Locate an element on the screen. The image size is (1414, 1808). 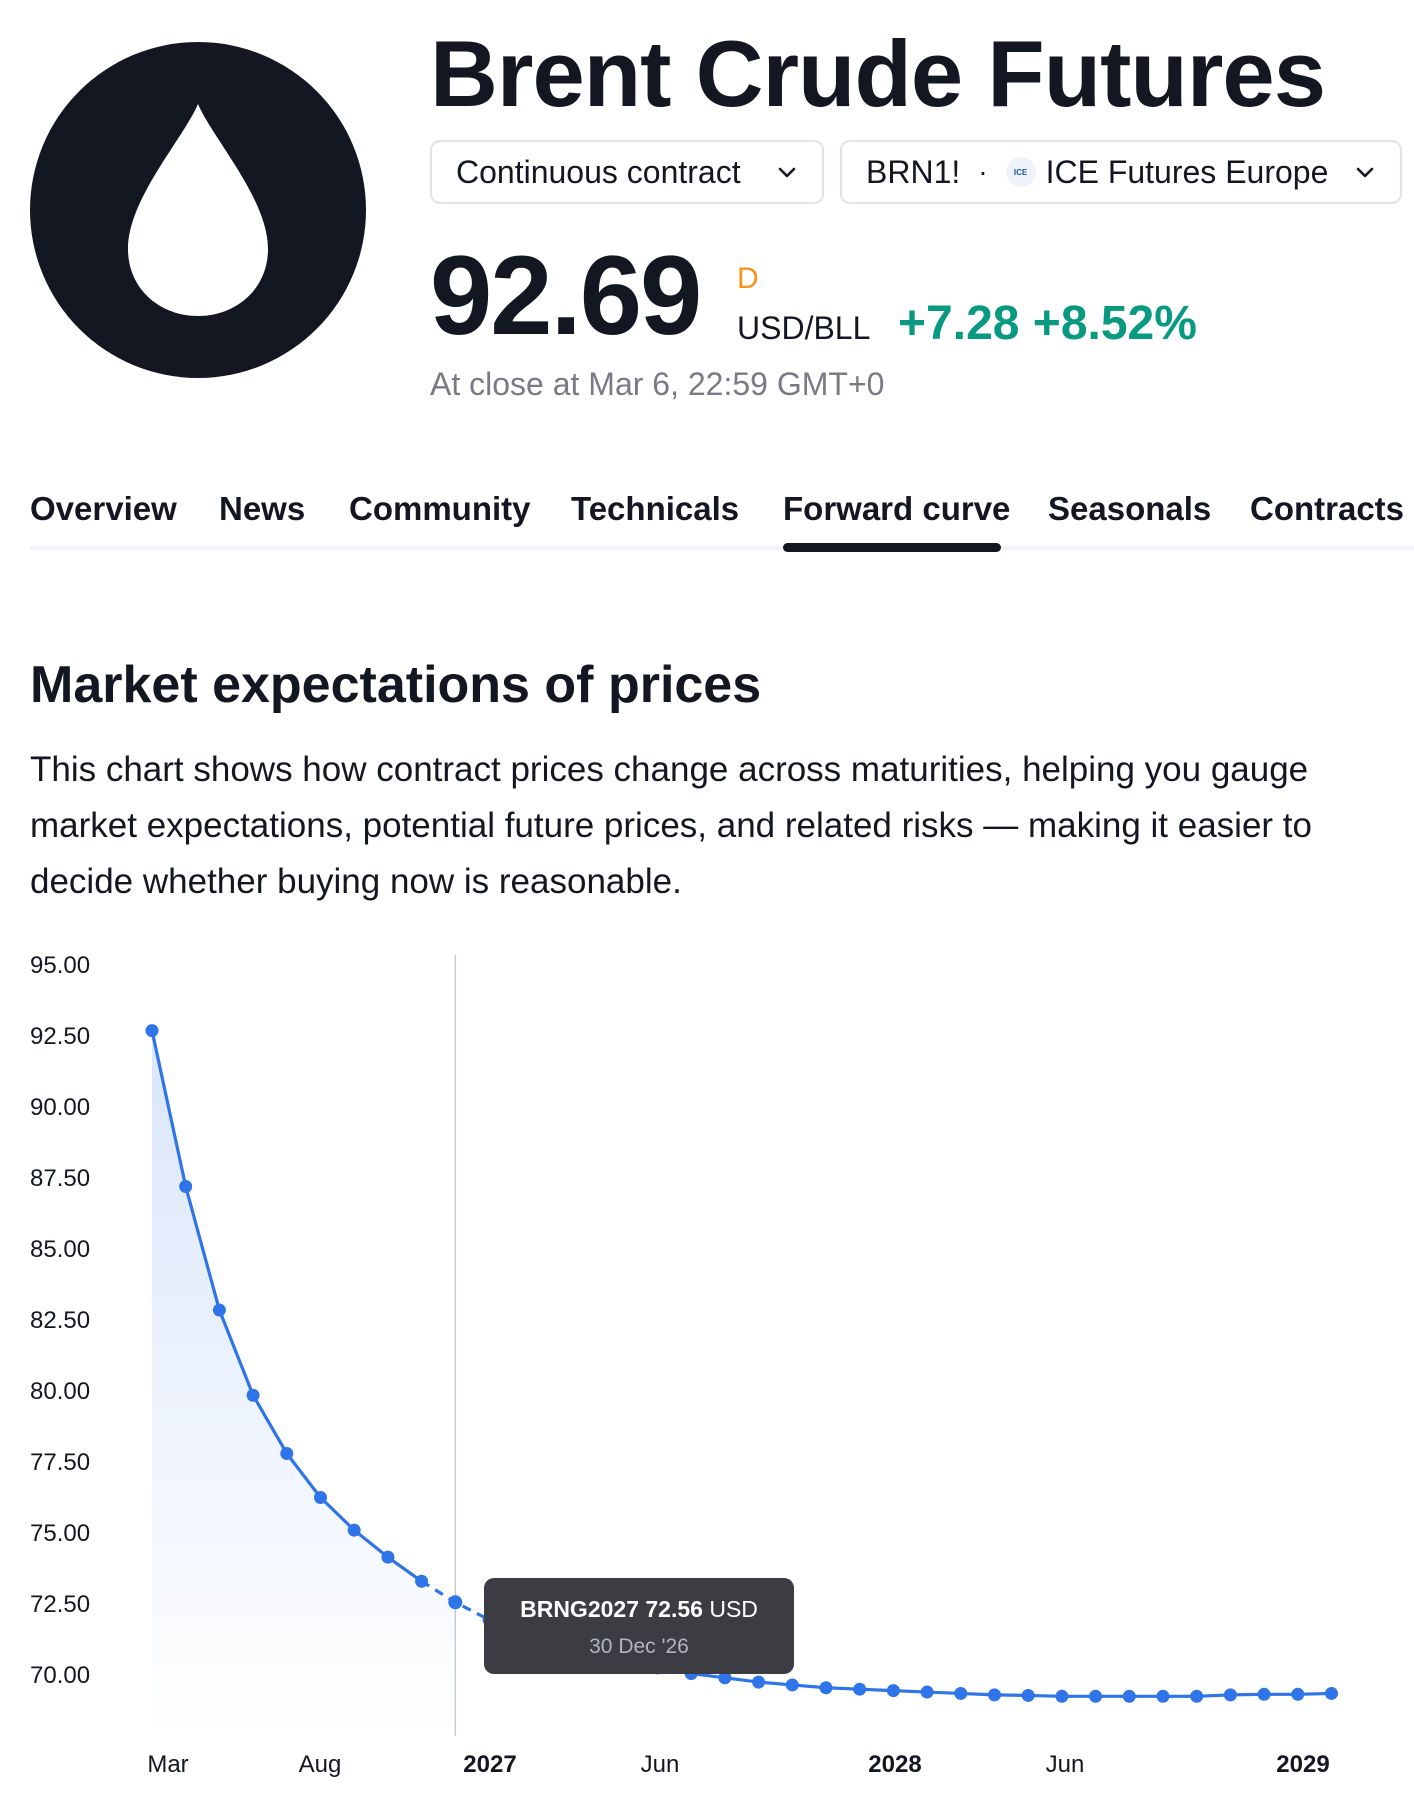
tooltip-price: 72.56 is located at coordinates (674, 1609).